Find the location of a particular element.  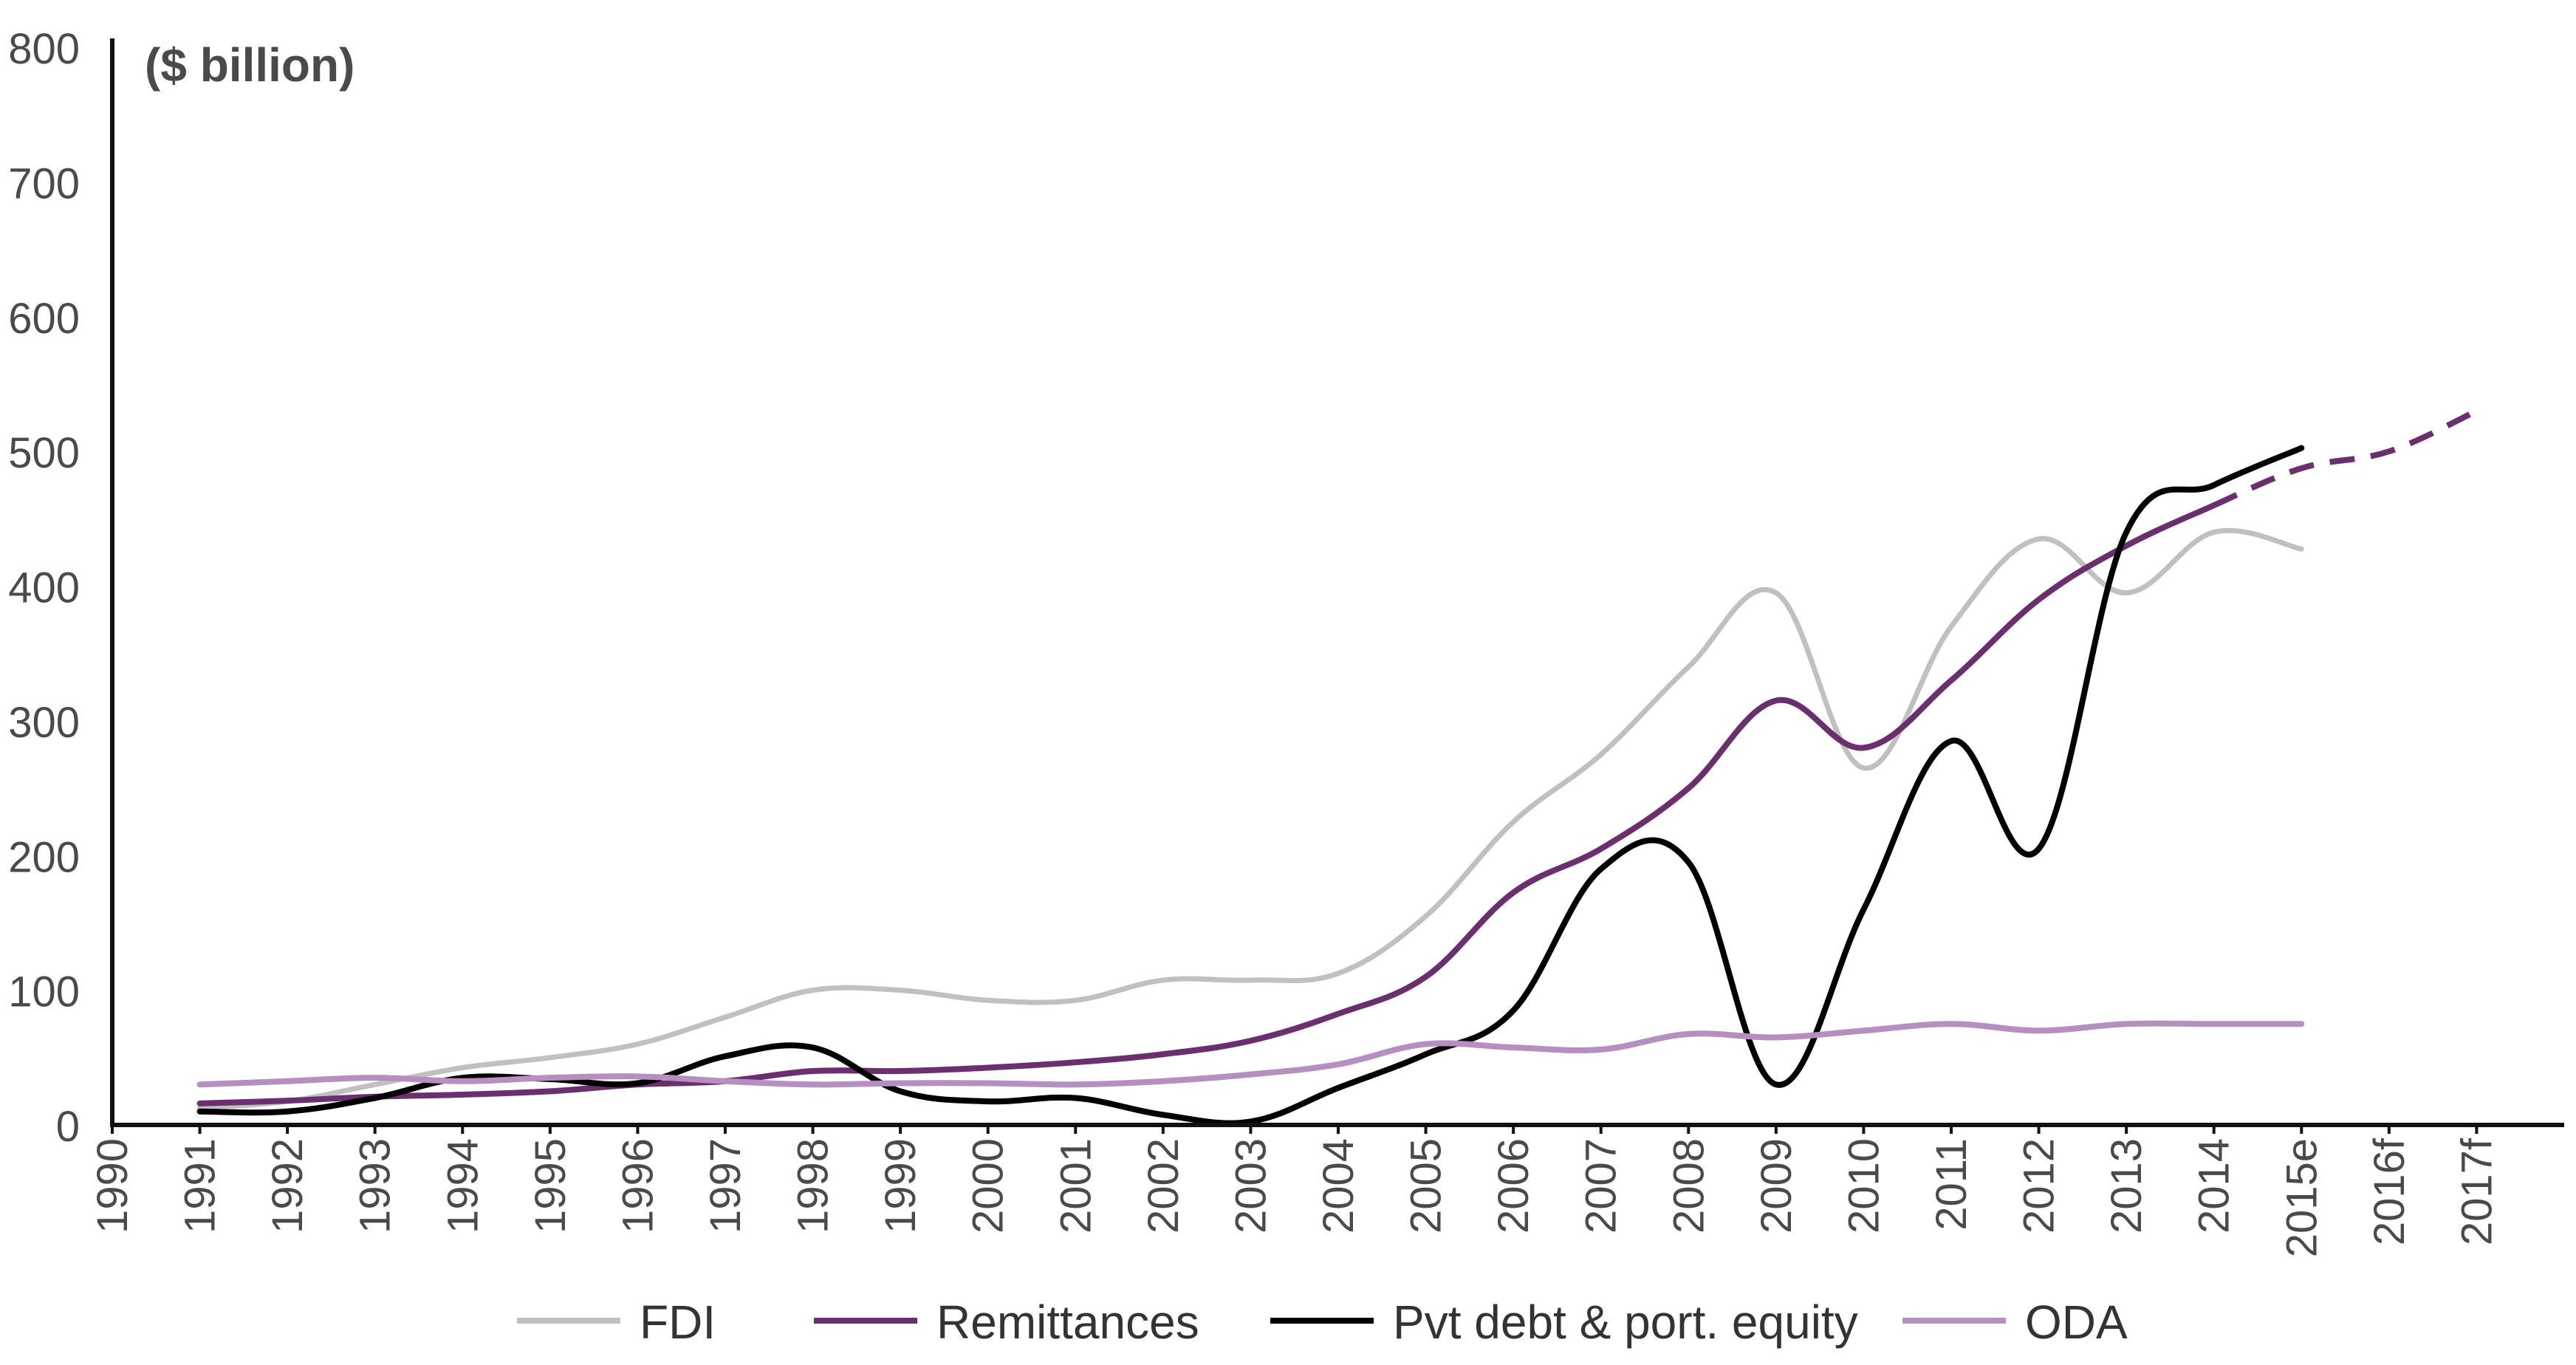

x-tick-label: 2003 is located at coordinates (1251, 1186).